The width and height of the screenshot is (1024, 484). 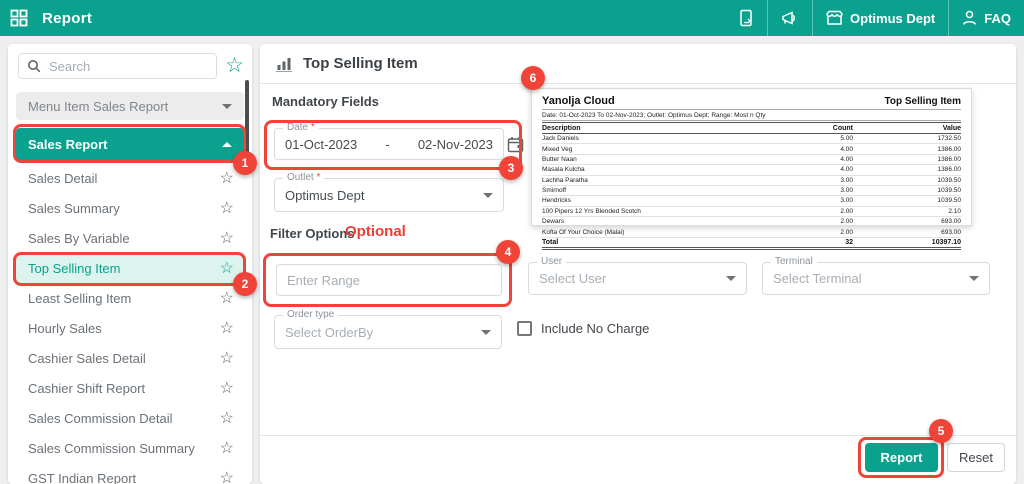 I want to click on item-label: Cashier Sales Detail, so click(x=87, y=358).